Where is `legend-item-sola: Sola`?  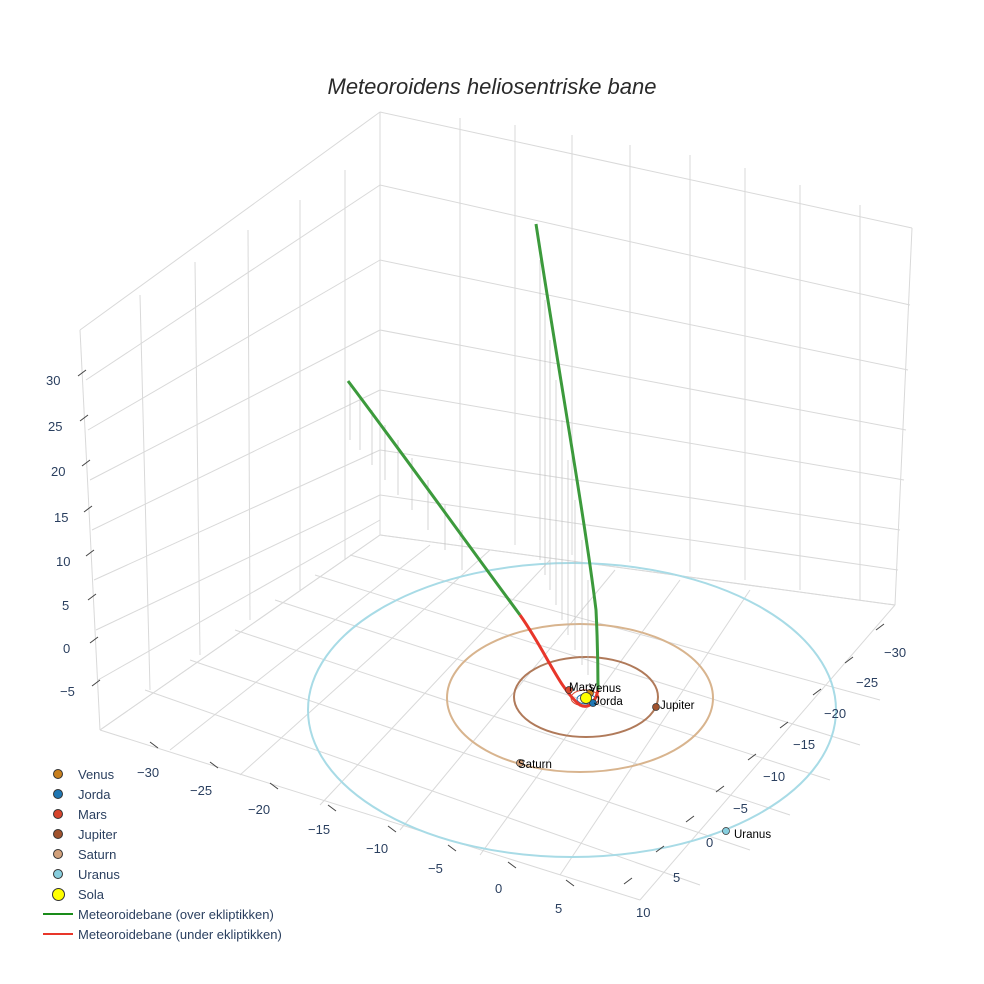
legend-item-sola: Sola is located at coordinates (160, 894).